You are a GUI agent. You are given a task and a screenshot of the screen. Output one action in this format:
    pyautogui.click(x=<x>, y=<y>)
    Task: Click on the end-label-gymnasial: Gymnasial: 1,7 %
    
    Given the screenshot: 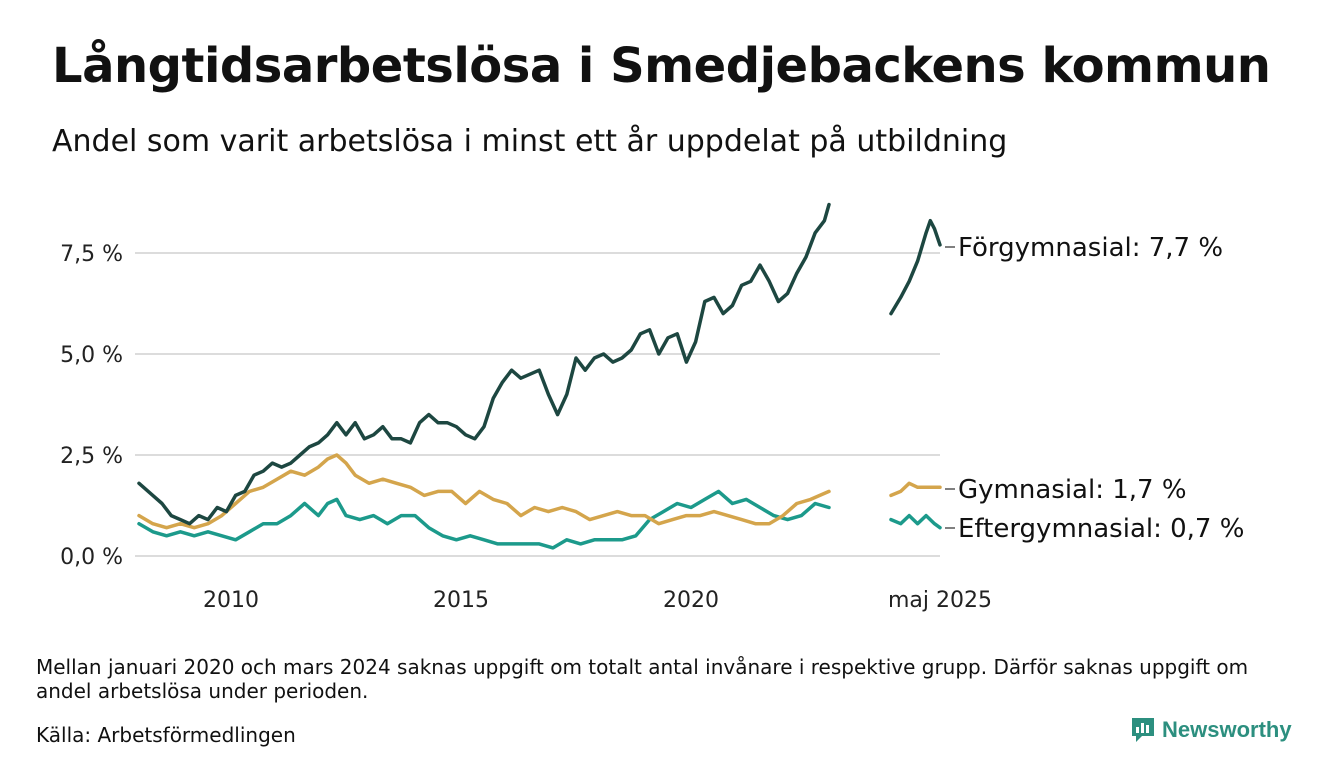 What is the action you would take?
    pyautogui.click(x=1072, y=490)
    